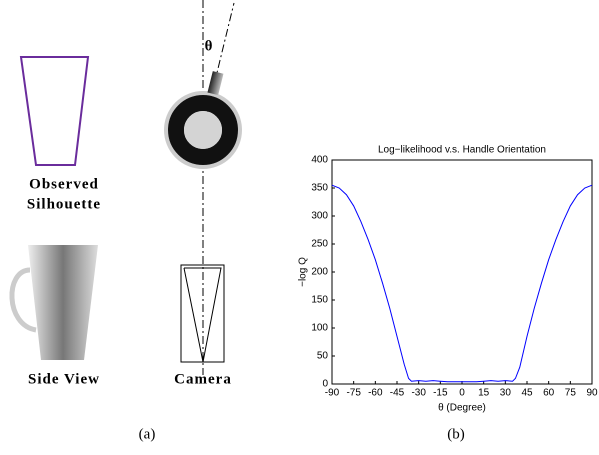 The image size is (599, 455). What do you see at coordinates (319, 160) in the screenshot?
I see `y-tick-label: 400` at bounding box center [319, 160].